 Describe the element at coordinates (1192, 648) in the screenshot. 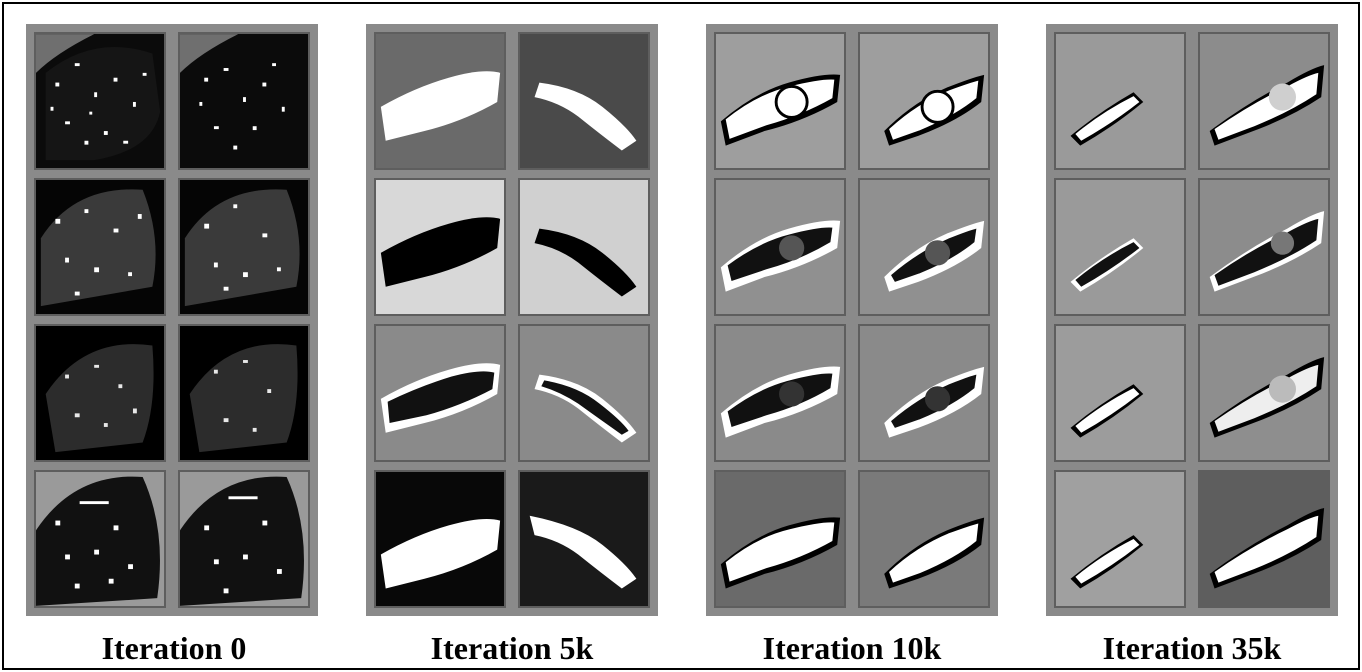

I see `panel-caption: Iteration 35k` at that location.